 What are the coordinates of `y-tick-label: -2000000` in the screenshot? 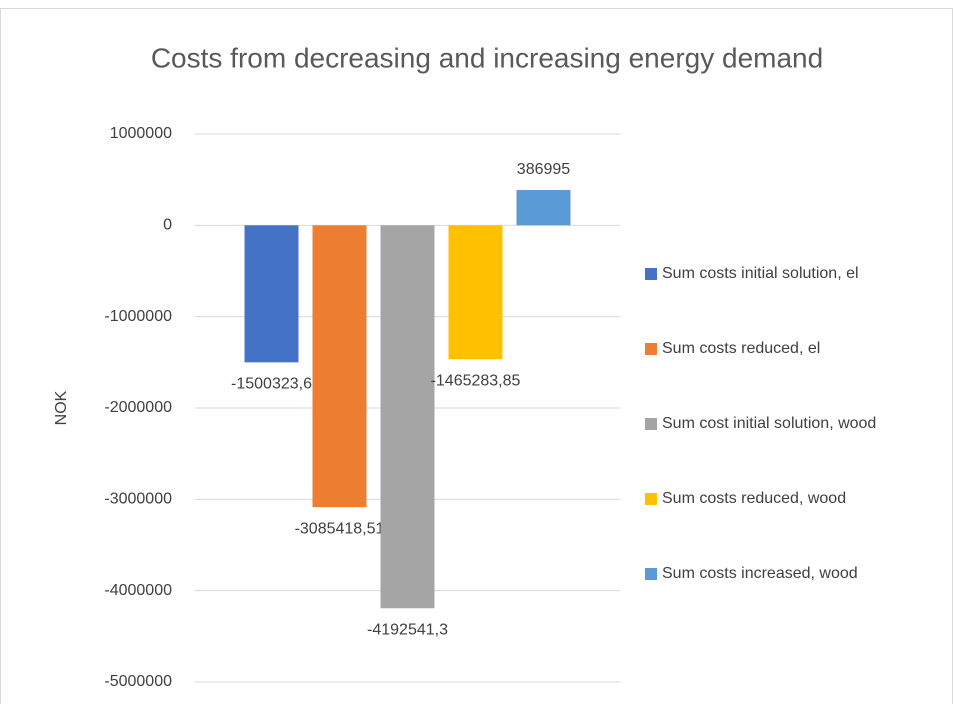 It's located at (138, 407).